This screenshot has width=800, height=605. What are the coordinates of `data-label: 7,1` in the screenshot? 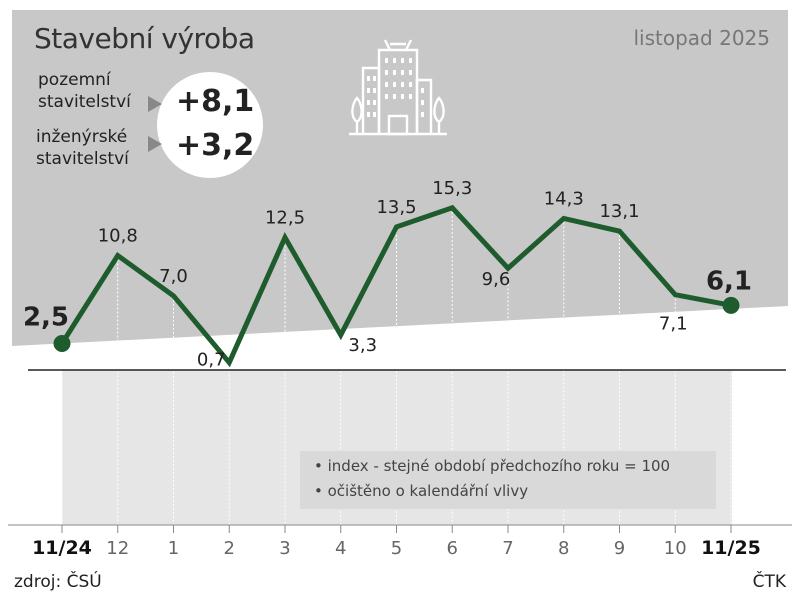 It's located at (673, 324).